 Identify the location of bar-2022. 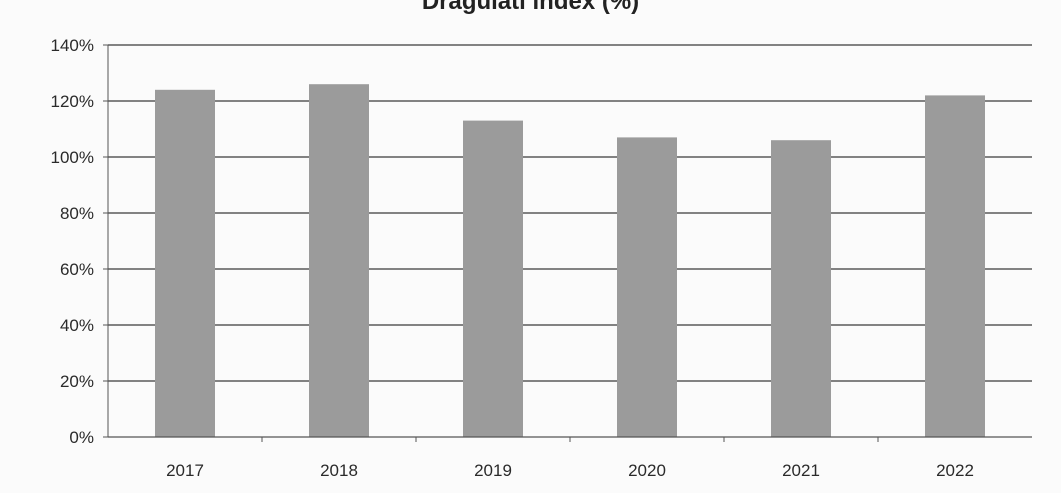
(955, 266).